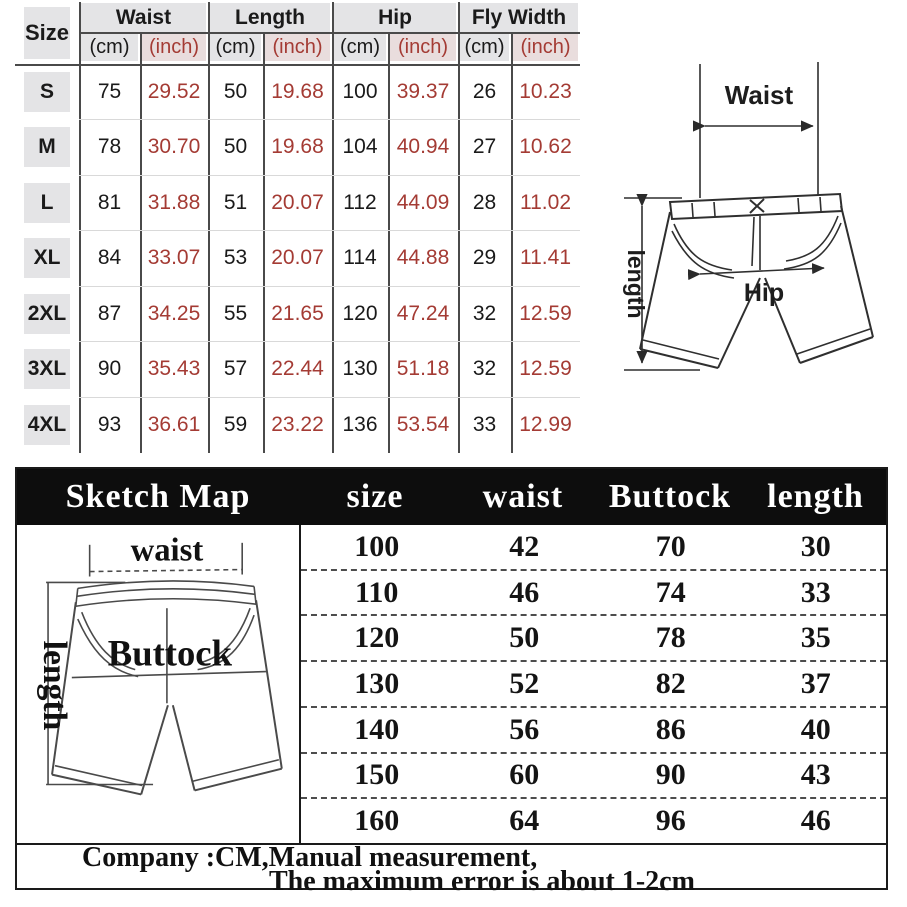 This screenshot has width=907, height=907. I want to click on table-cell: 35, so click(815, 638).